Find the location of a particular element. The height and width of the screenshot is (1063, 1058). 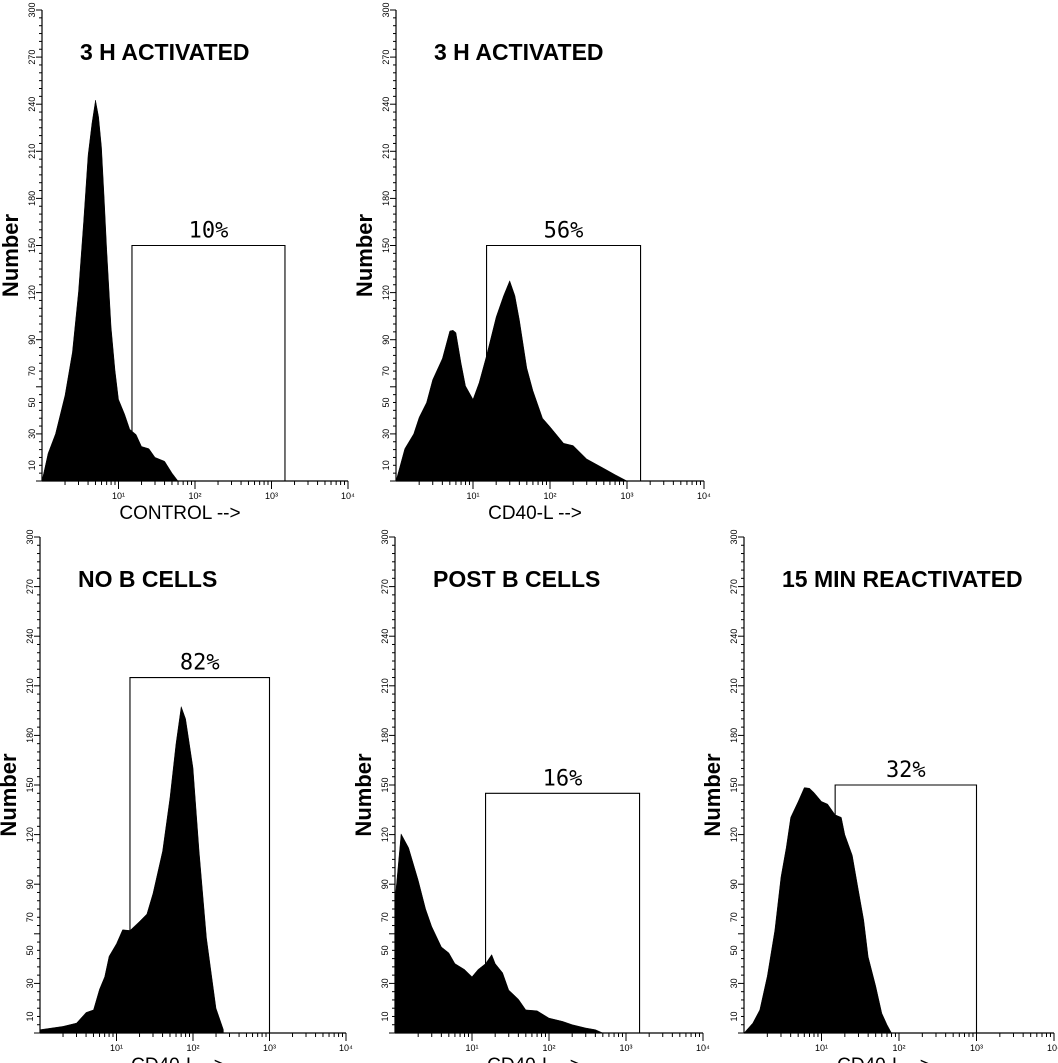

gate-percent-label: 32% is located at coordinates (906, 770).